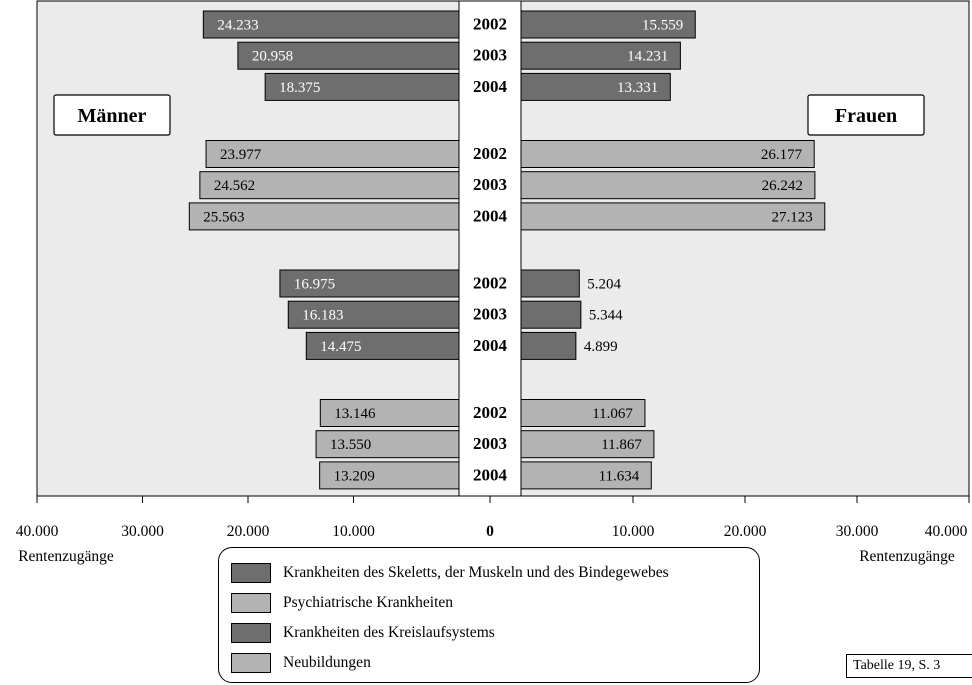 Image resolution: width=972 pixels, height=685 pixels. I want to click on data-label-maenner: 16.975, so click(314, 285).